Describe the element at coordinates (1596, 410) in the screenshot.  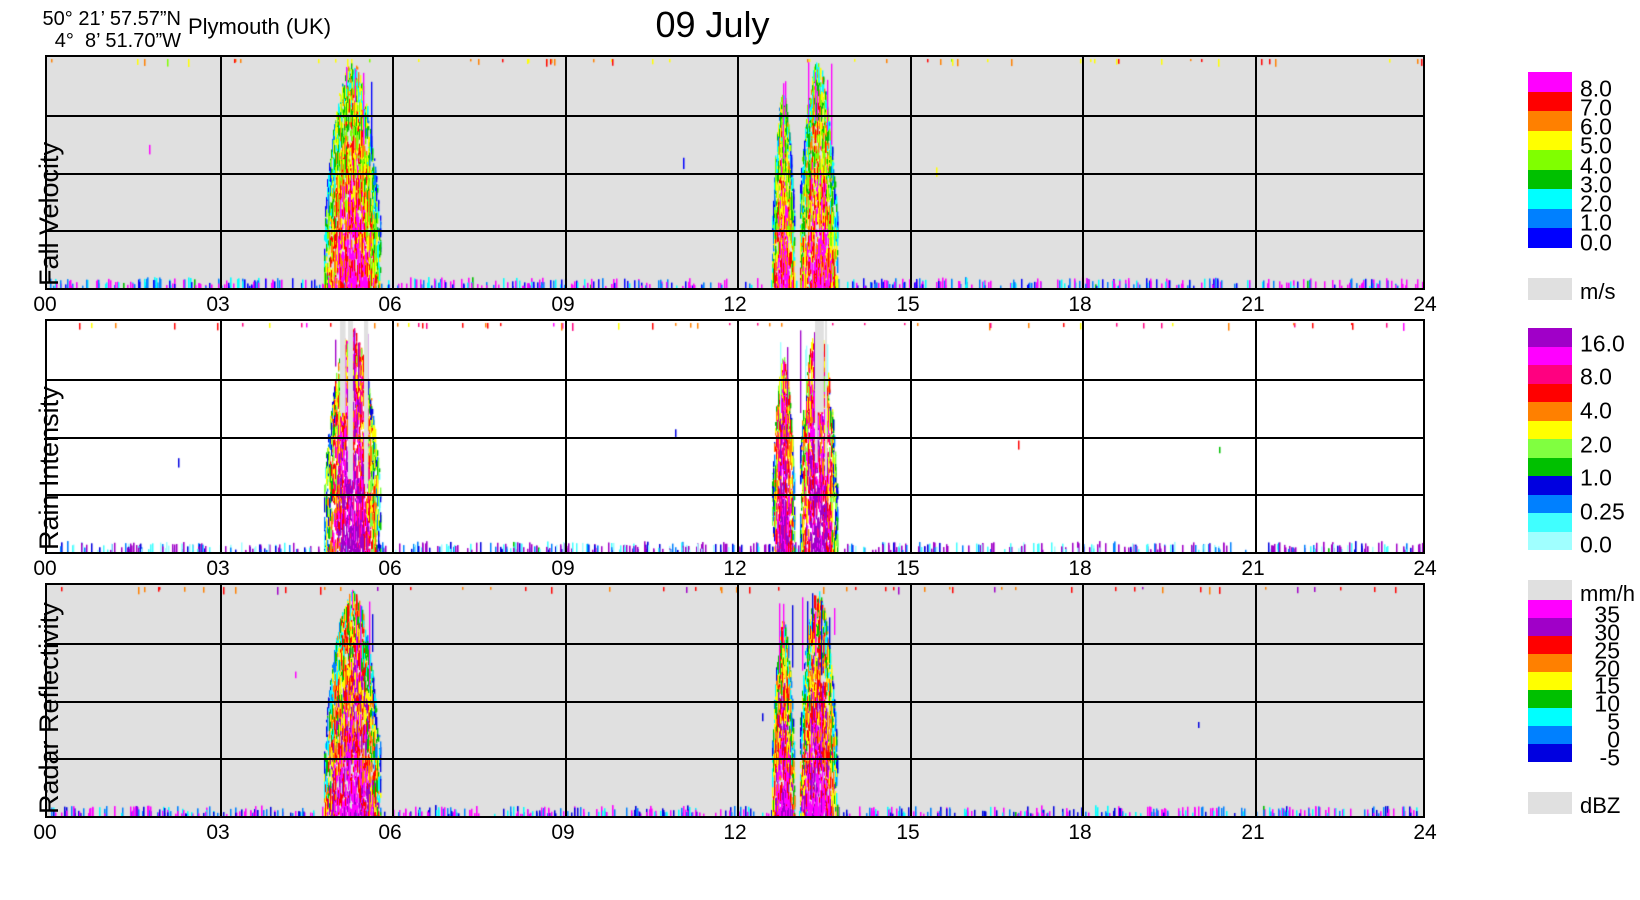
I see `colorbar-tick-label: 4.0` at that location.